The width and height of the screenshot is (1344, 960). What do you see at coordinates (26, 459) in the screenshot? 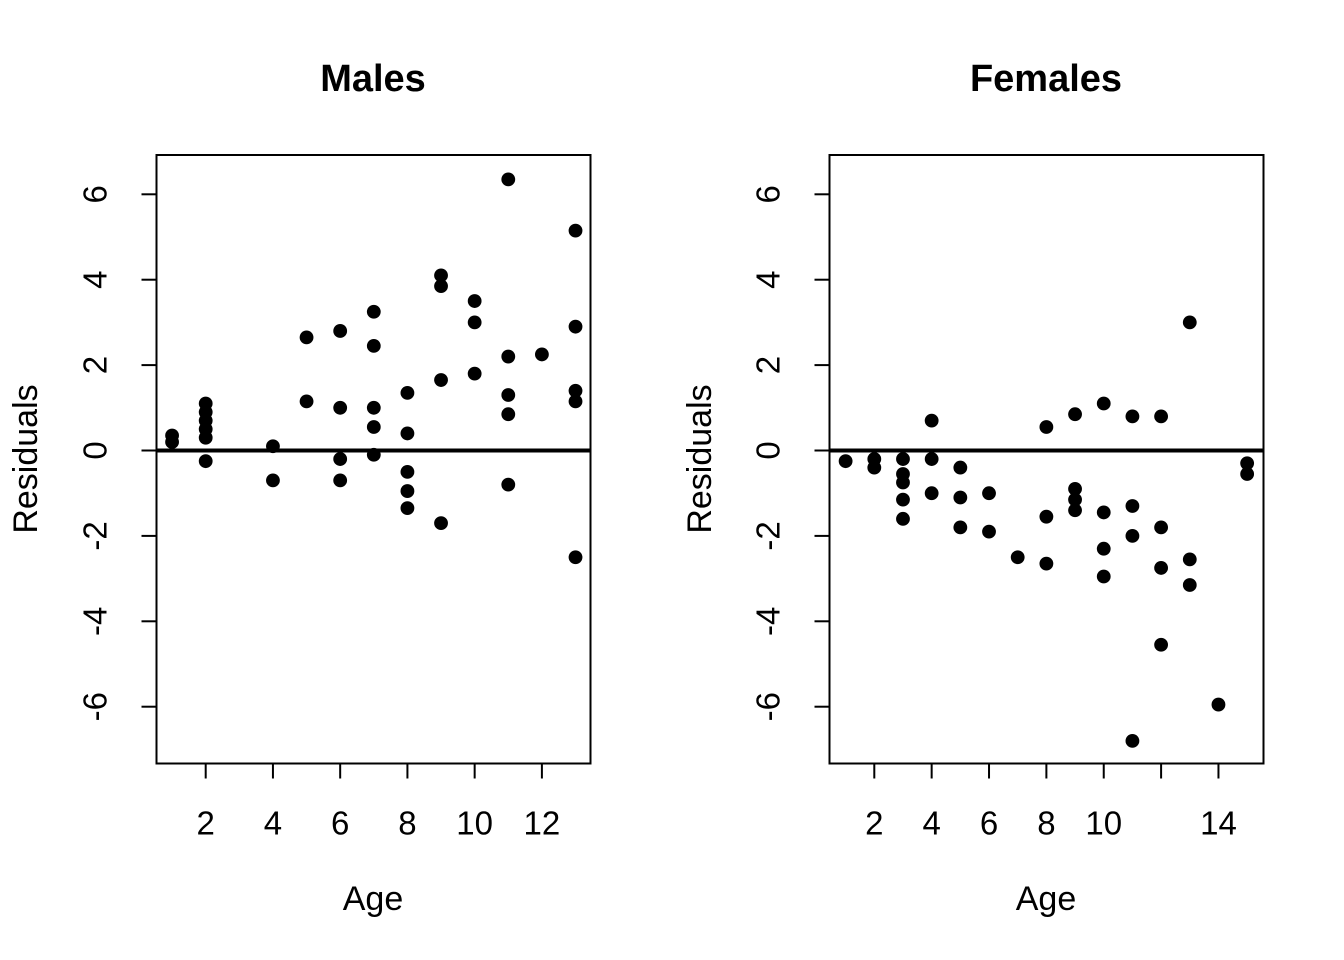
I see `y-axis-label-males: Residuals` at bounding box center [26, 459].